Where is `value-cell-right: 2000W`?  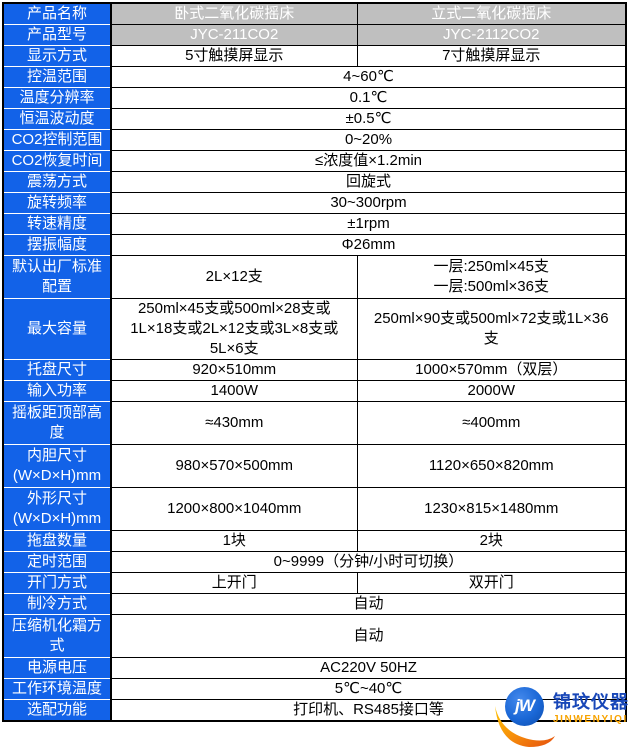 value-cell-right: 2000W is located at coordinates (491, 391).